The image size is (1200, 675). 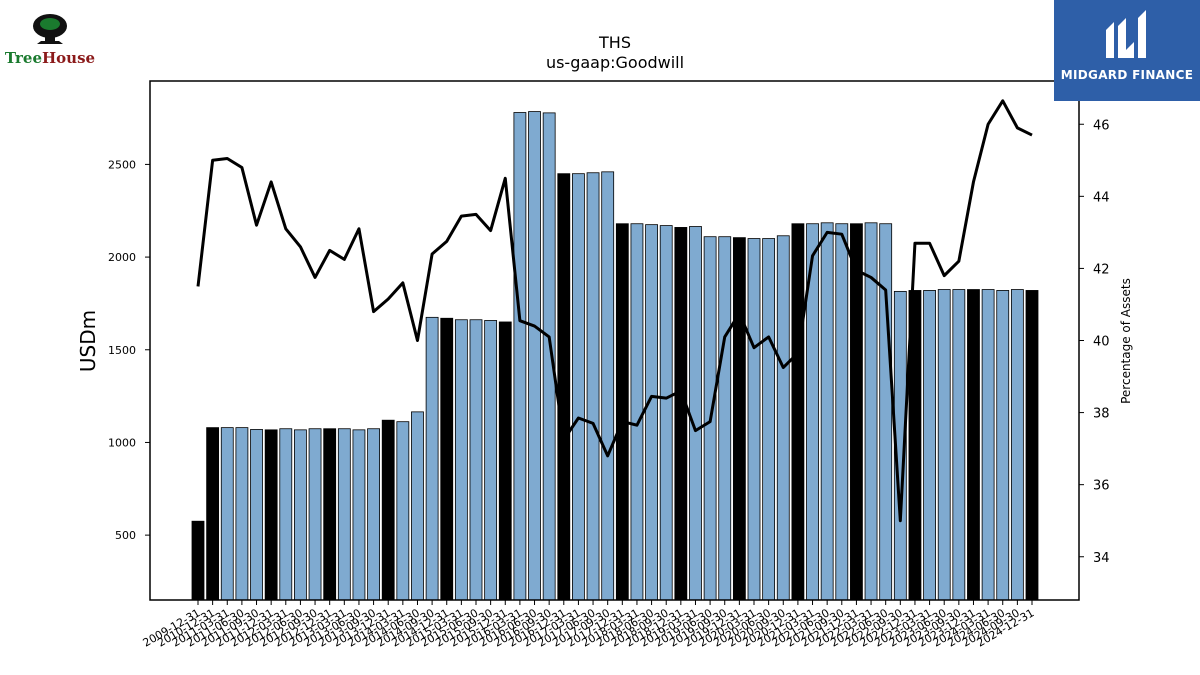 What do you see at coordinates (122, 164) in the screenshot?
I see `y-tick-label: 2500` at bounding box center [122, 164].